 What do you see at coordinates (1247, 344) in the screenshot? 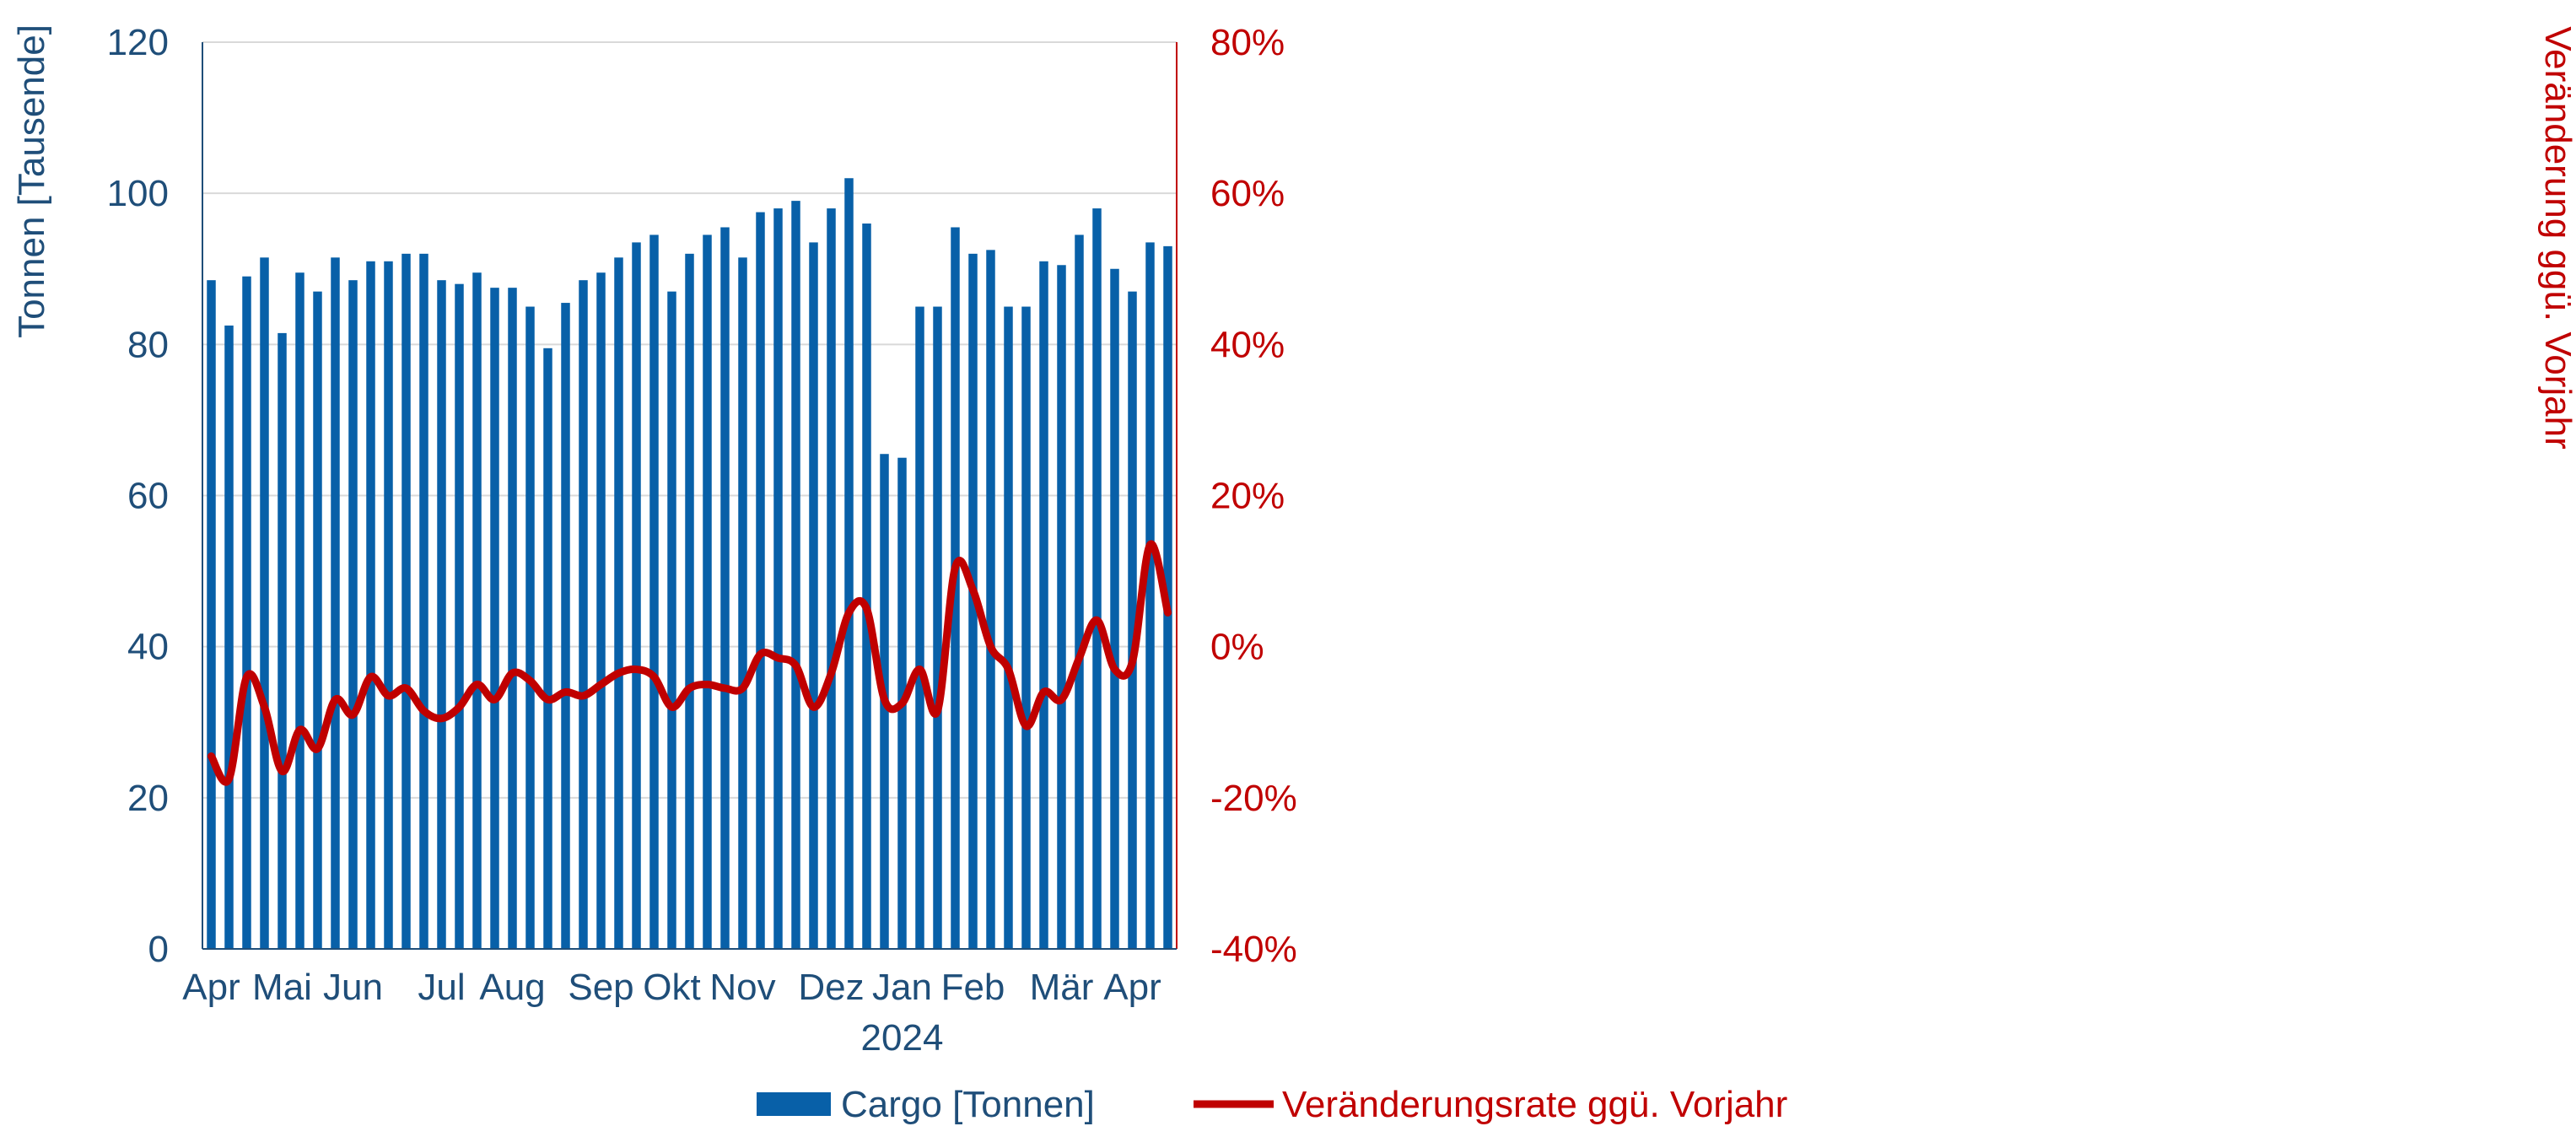
I see `y-right-tick-label: 40%` at bounding box center [1247, 344].